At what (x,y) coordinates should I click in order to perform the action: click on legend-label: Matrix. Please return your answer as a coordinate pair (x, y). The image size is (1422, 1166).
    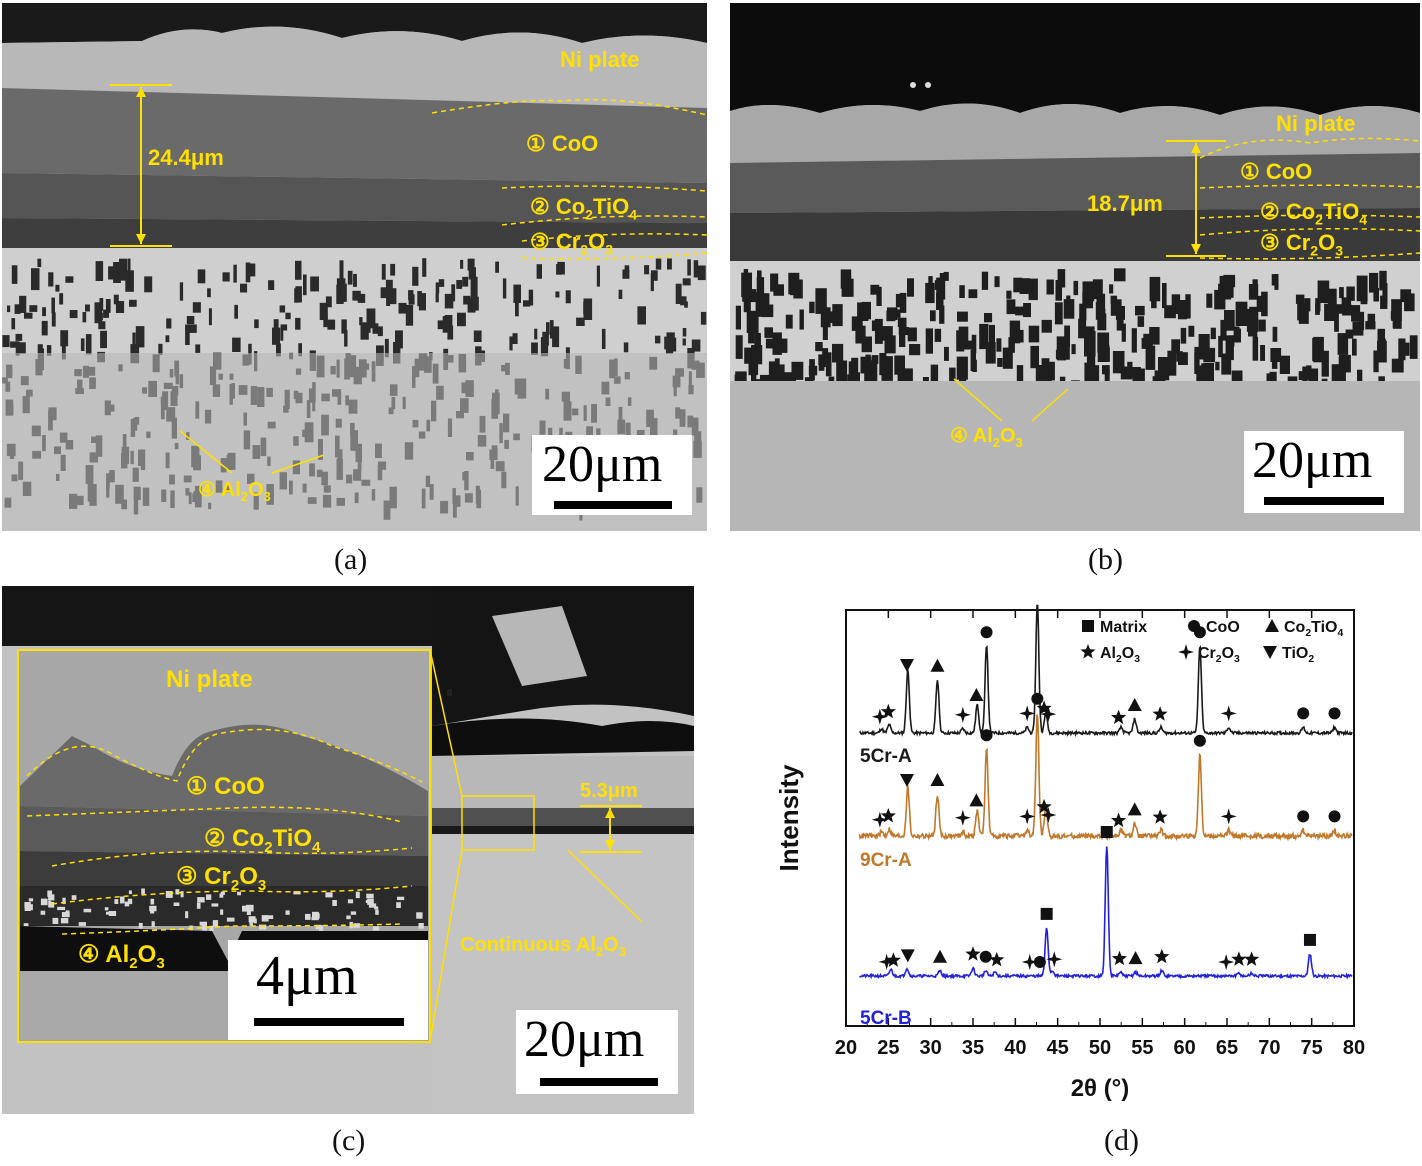
    Looking at the image, I should click on (1123, 627).